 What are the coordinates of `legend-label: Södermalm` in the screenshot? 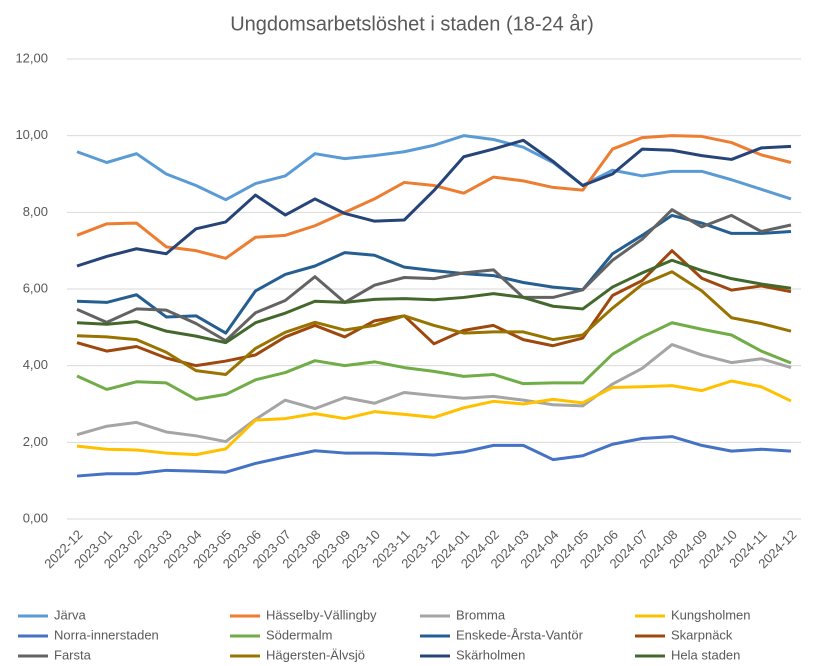 It's located at (299, 634).